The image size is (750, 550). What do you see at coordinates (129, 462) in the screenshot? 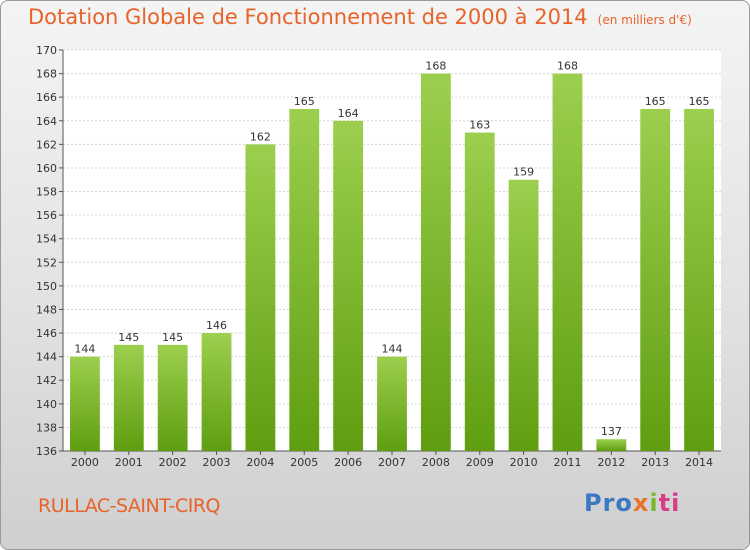
I see `x-tick-label: 2001` at bounding box center [129, 462].